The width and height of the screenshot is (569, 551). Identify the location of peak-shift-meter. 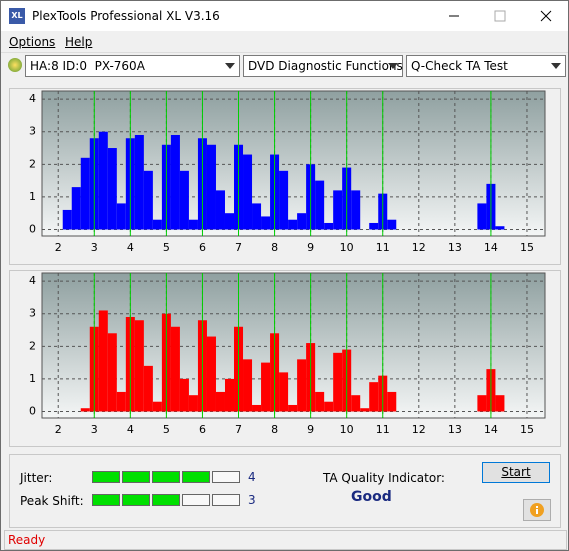
(167, 500).